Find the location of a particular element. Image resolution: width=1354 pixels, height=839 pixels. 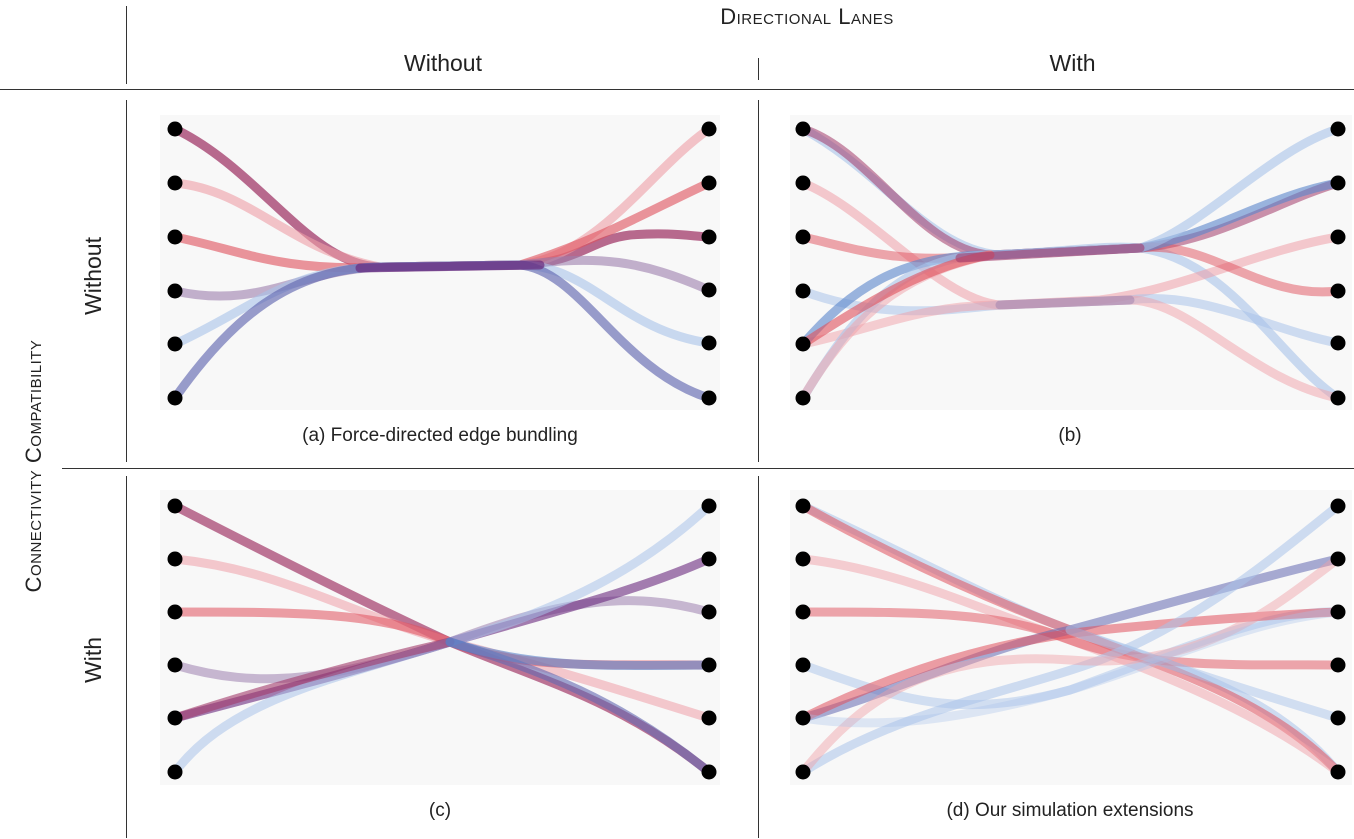

header-divider-vertical is located at coordinates (126, 45).